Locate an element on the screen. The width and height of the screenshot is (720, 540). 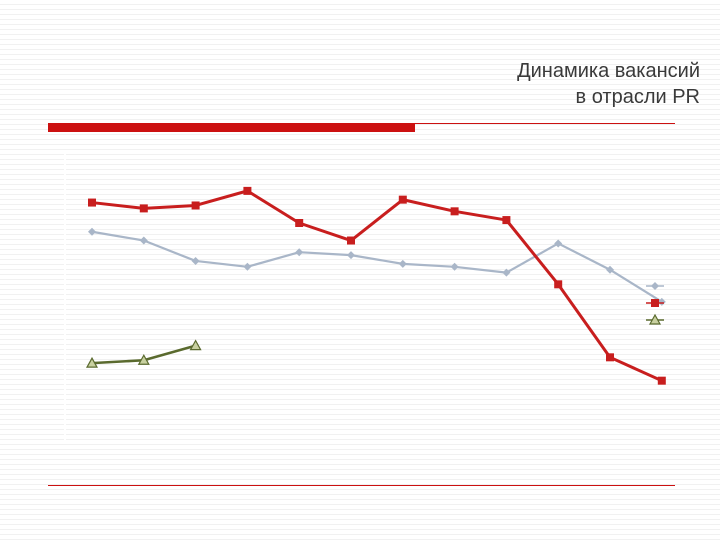
legend is located at coordinates (655, 303).